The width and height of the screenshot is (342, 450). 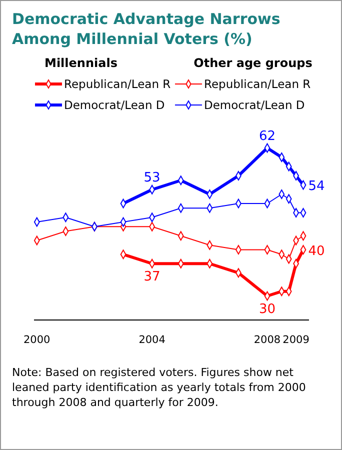 What do you see at coordinates (152, 340) in the screenshot?
I see `x-tick-label: 2004` at bounding box center [152, 340].